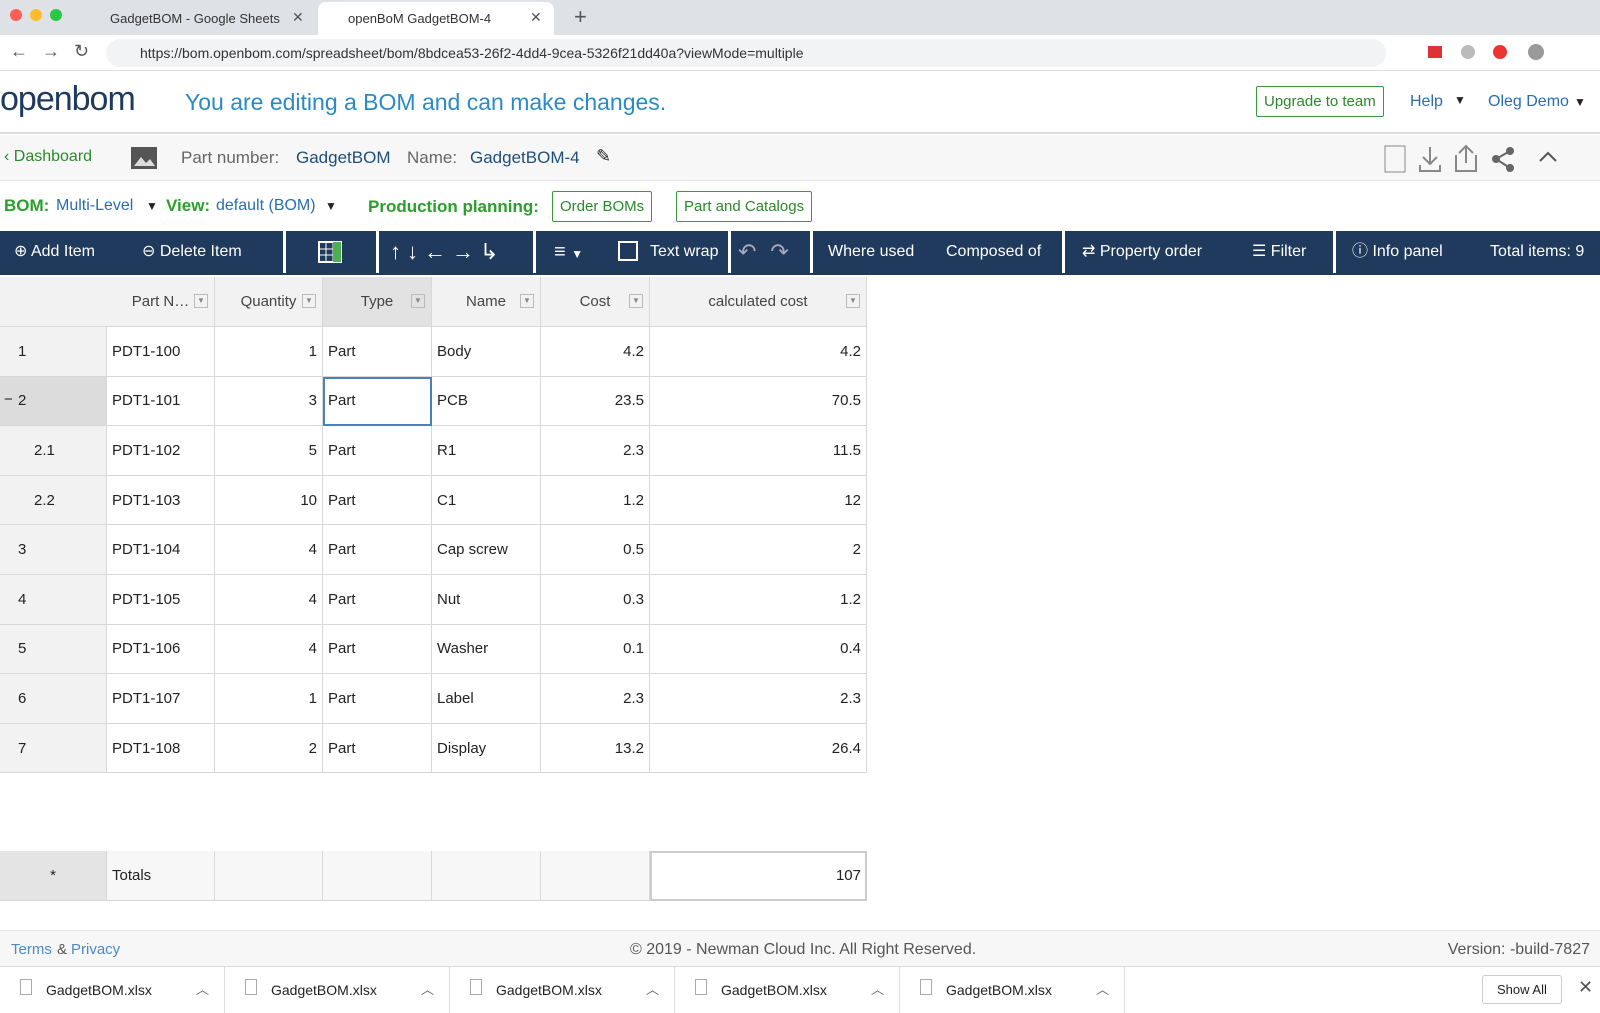  I want to click on document-actions, so click(1480, 158).